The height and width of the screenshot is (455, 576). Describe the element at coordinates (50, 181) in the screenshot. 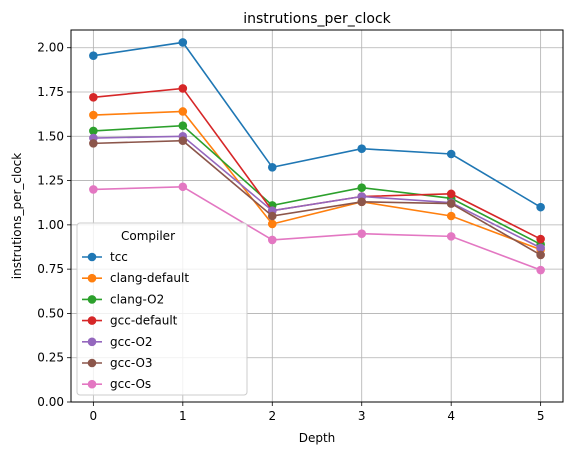

I see `y-tick-label: 1.25` at that location.